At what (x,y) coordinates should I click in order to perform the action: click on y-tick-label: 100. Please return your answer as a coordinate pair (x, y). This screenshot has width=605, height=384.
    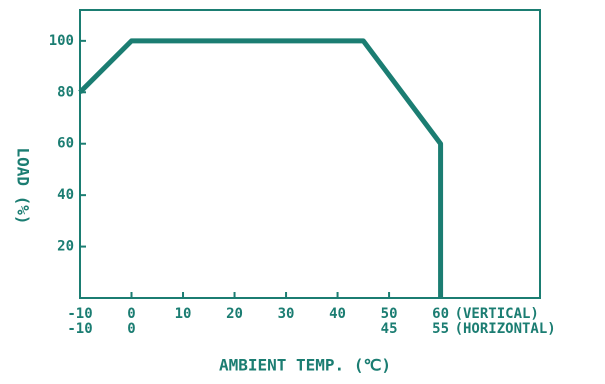
    Looking at the image, I should click on (61, 41).